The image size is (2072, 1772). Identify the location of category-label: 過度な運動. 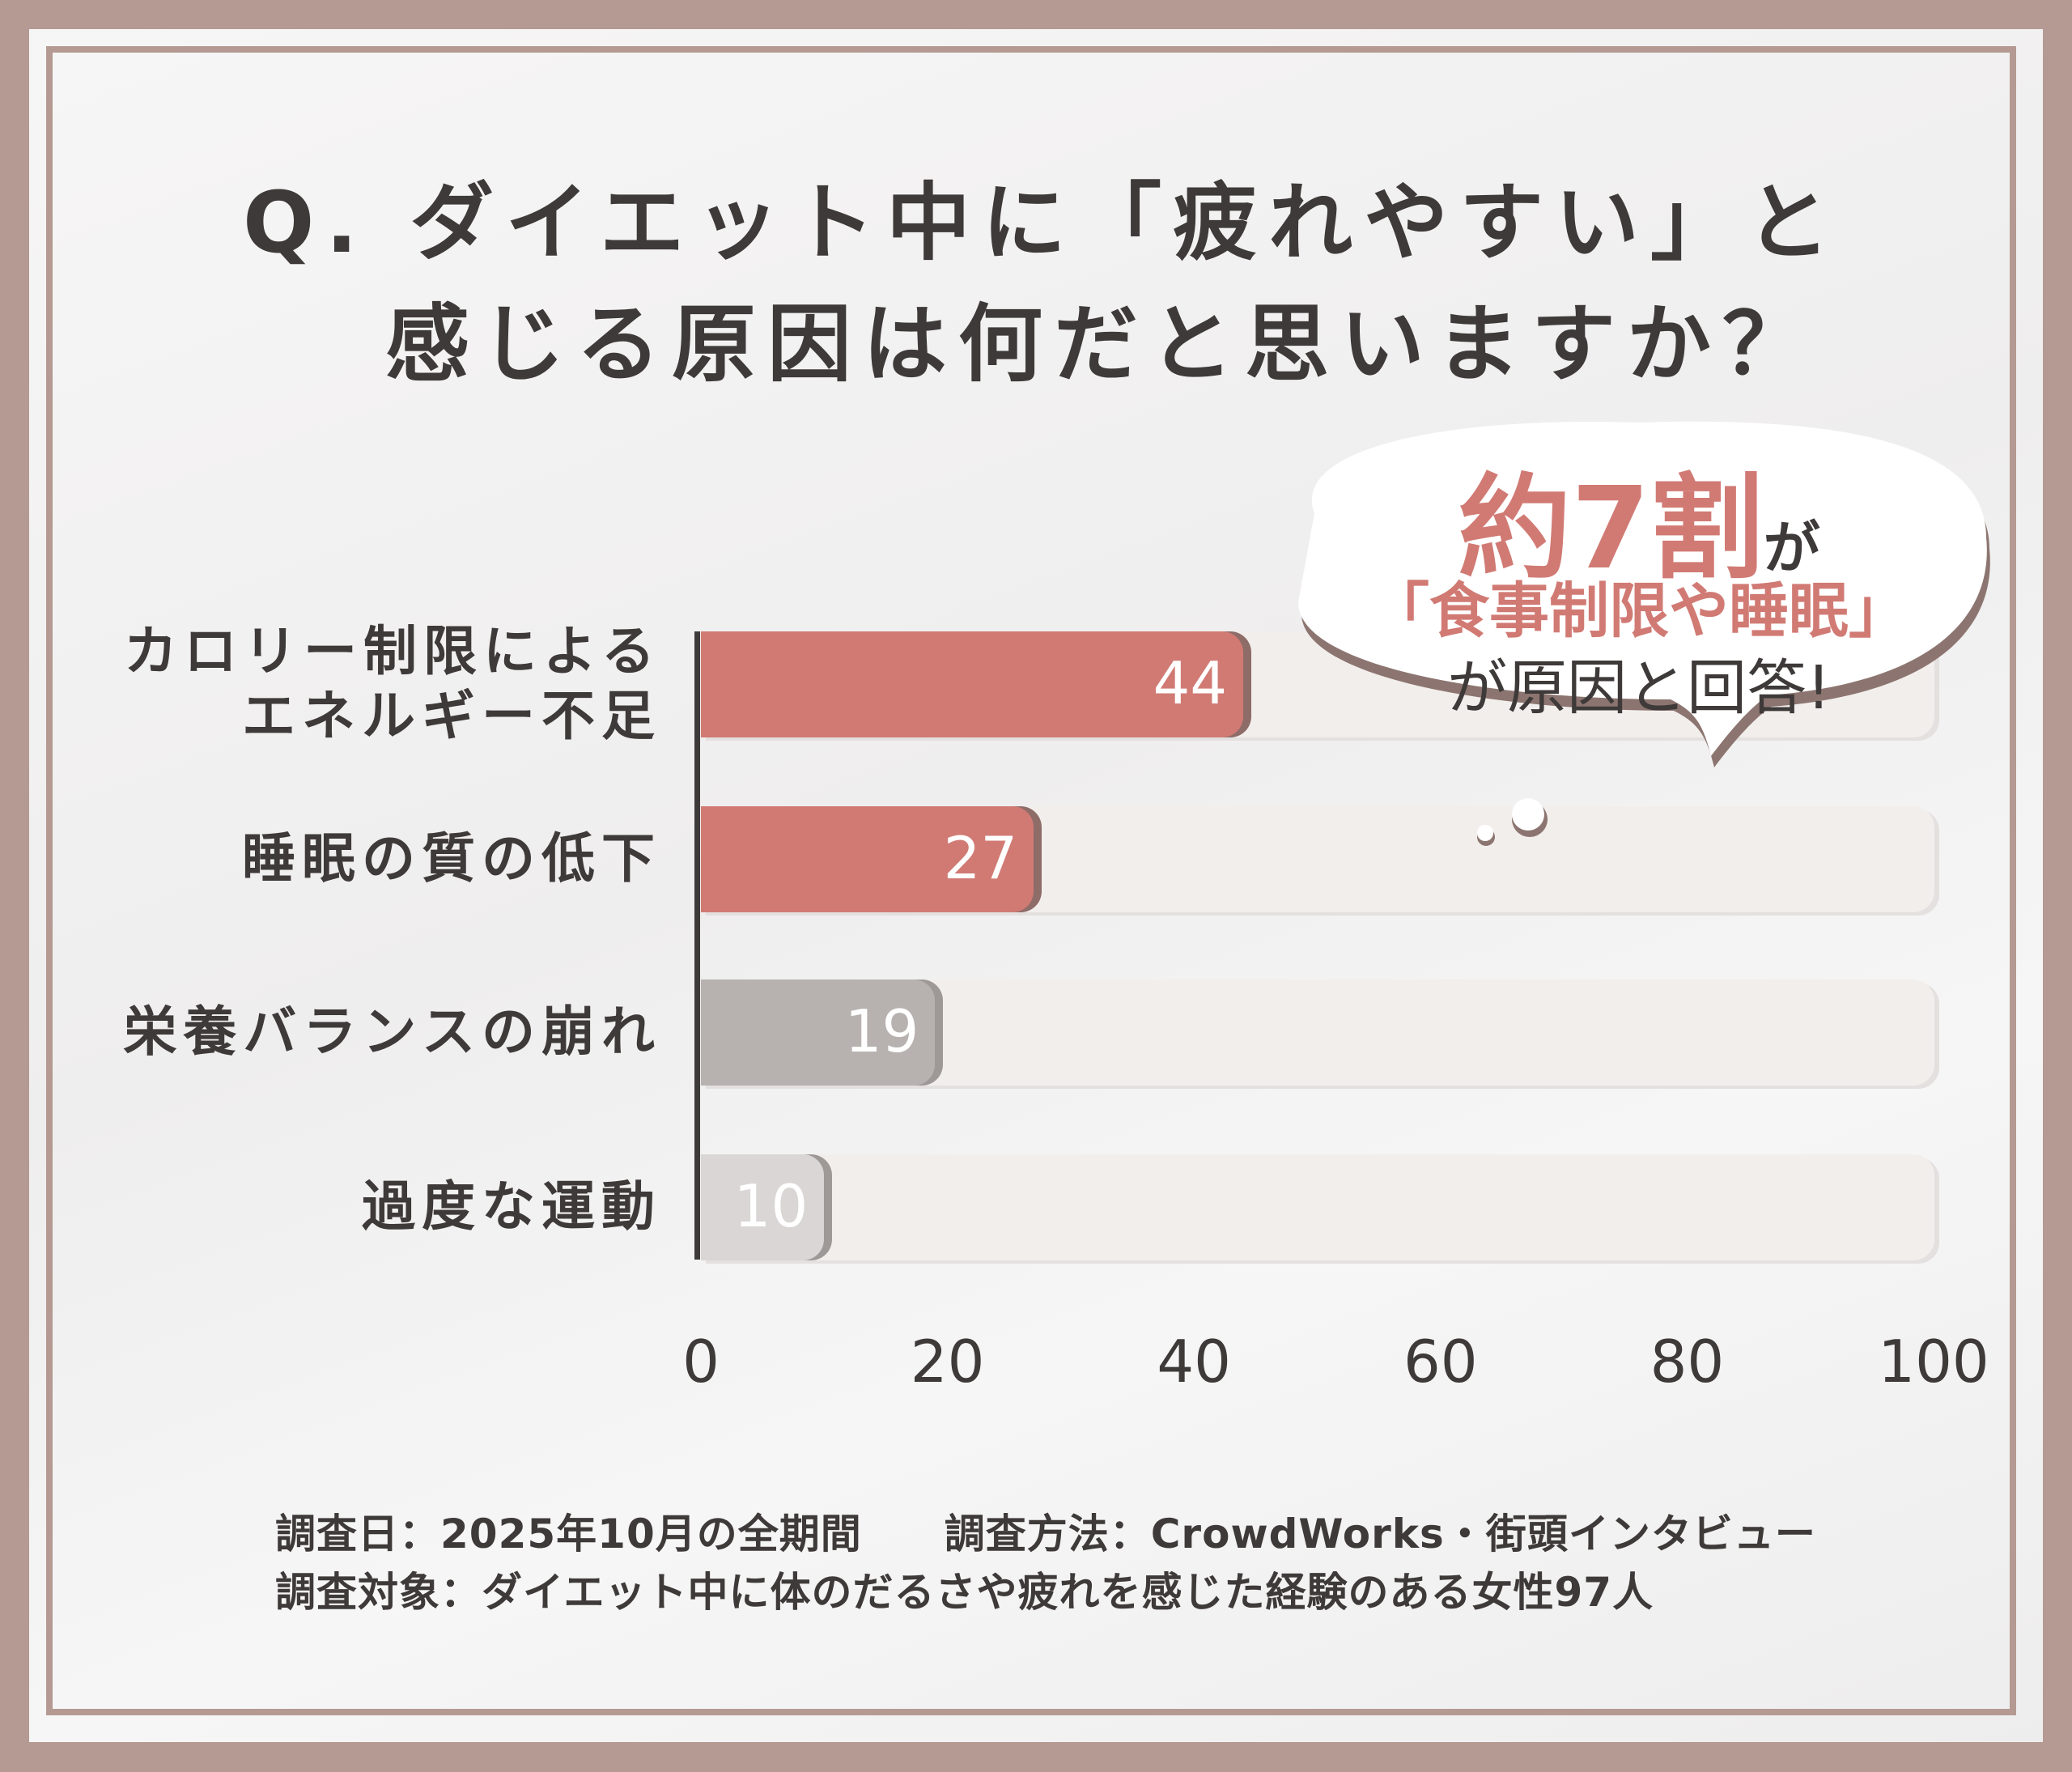
(511, 1206).